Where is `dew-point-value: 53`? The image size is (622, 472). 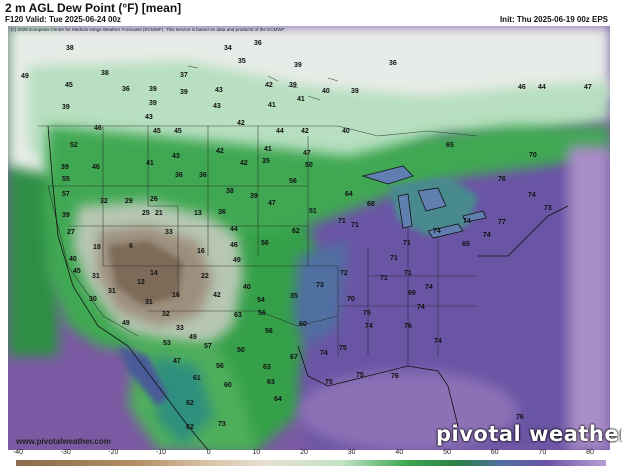 dew-point-value: 53 is located at coordinates (167, 343).